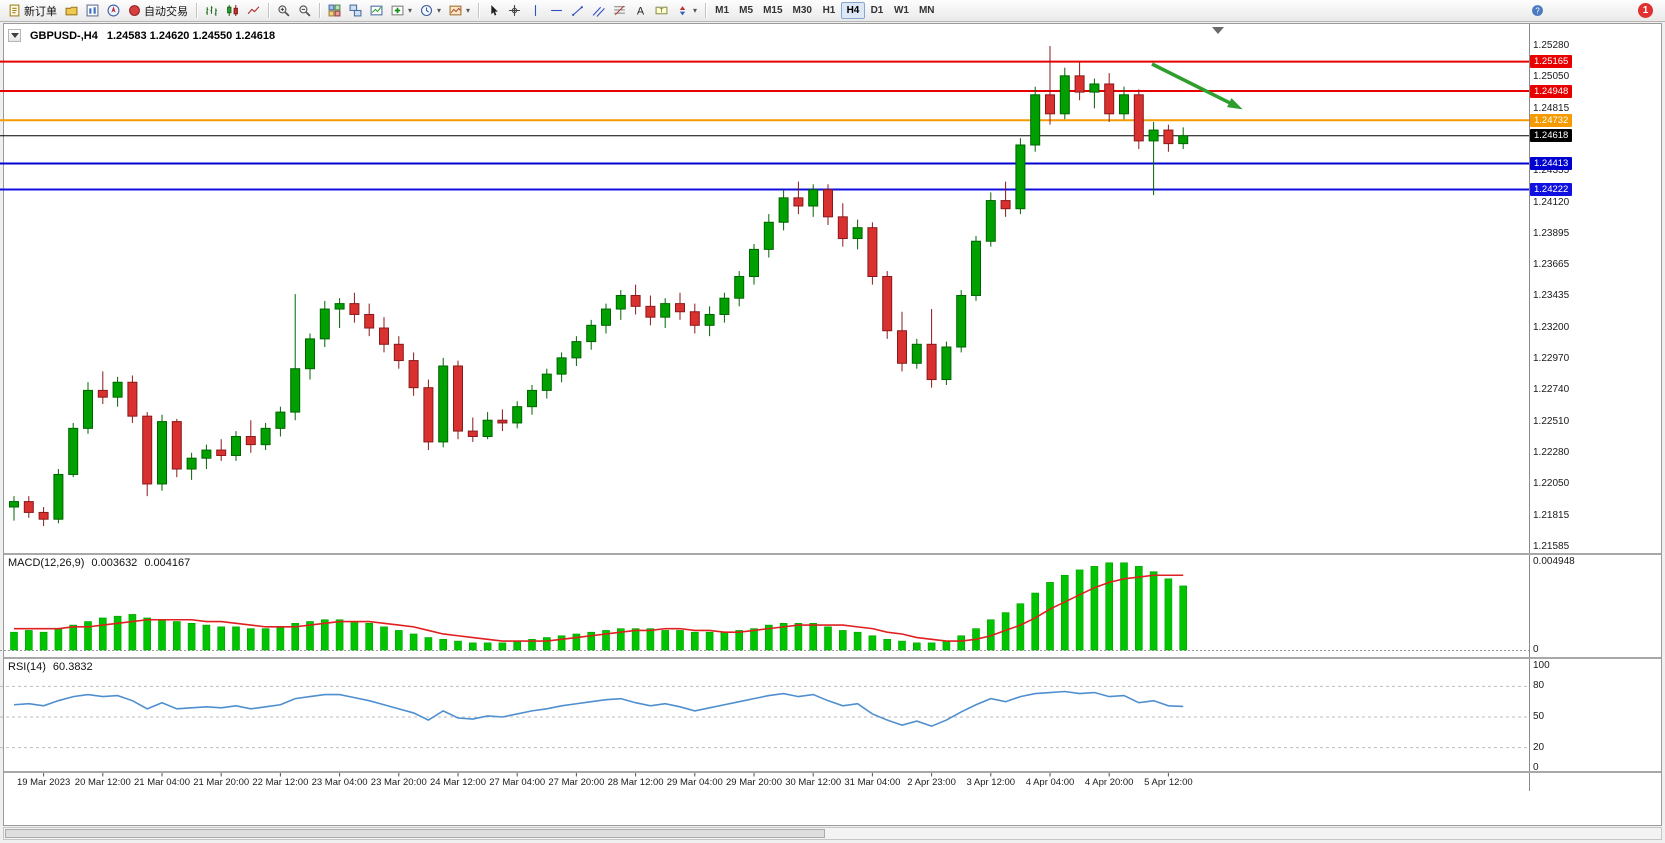 The image size is (1665, 843). What do you see at coordinates (598, 10) in the screenshot?
I see `equidistant-channel-button` at bounding box center [598, 10].